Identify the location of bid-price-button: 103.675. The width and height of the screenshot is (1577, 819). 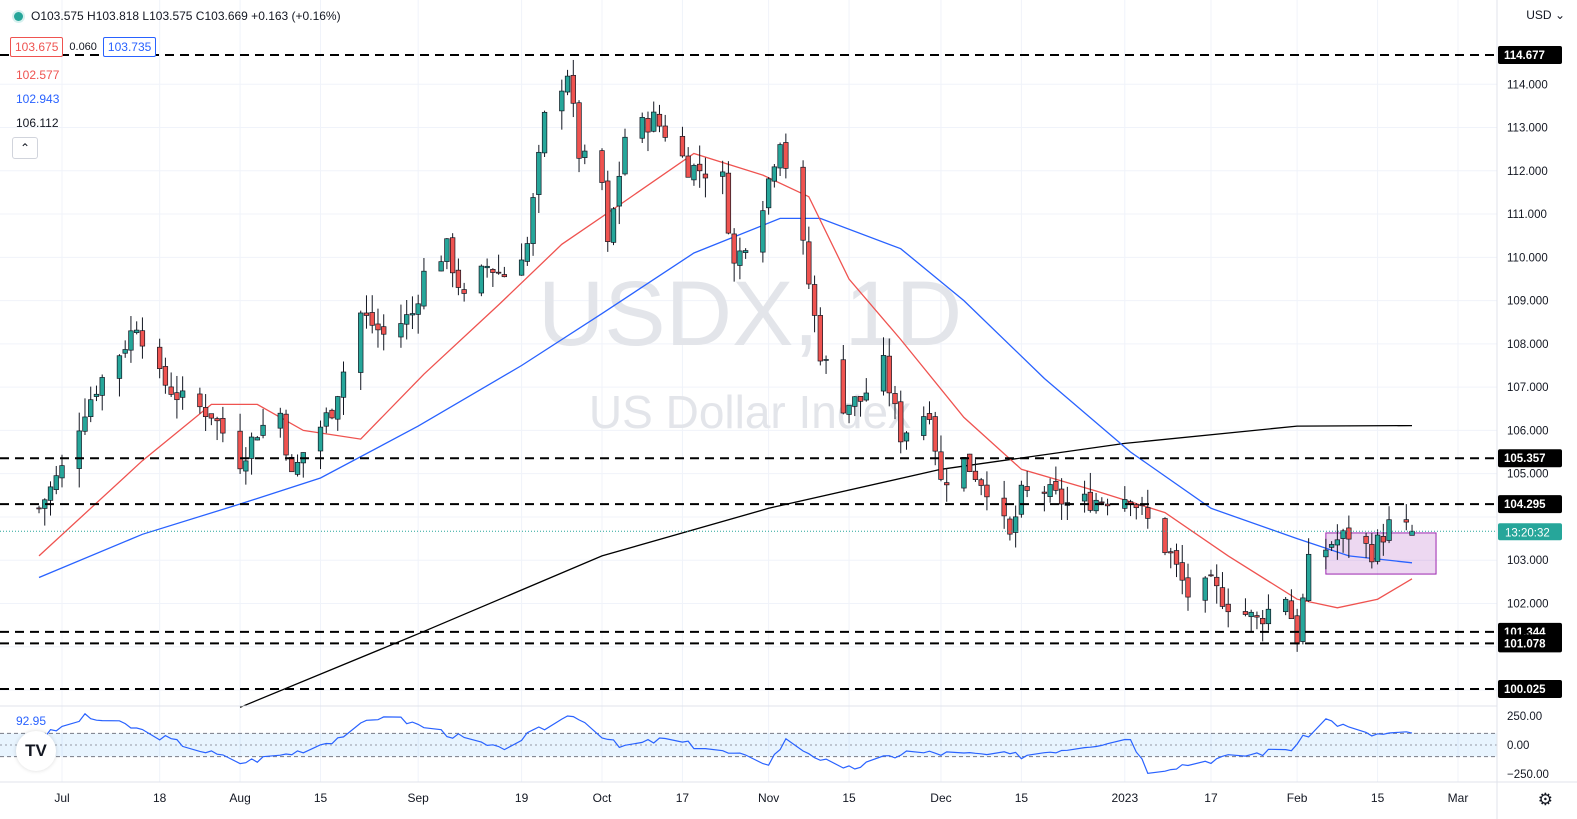
(37, 47).